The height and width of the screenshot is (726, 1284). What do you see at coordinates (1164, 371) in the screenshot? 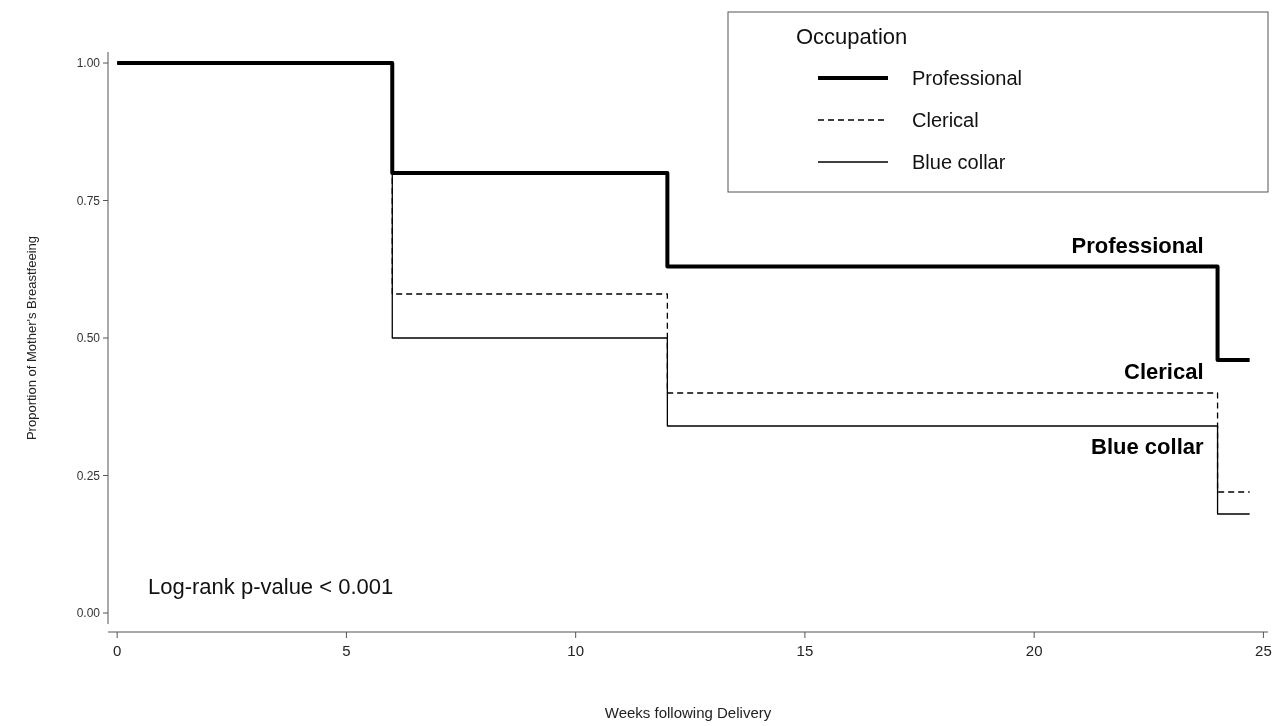
I see `text: Clerical` at bounding box center [1164, 371].